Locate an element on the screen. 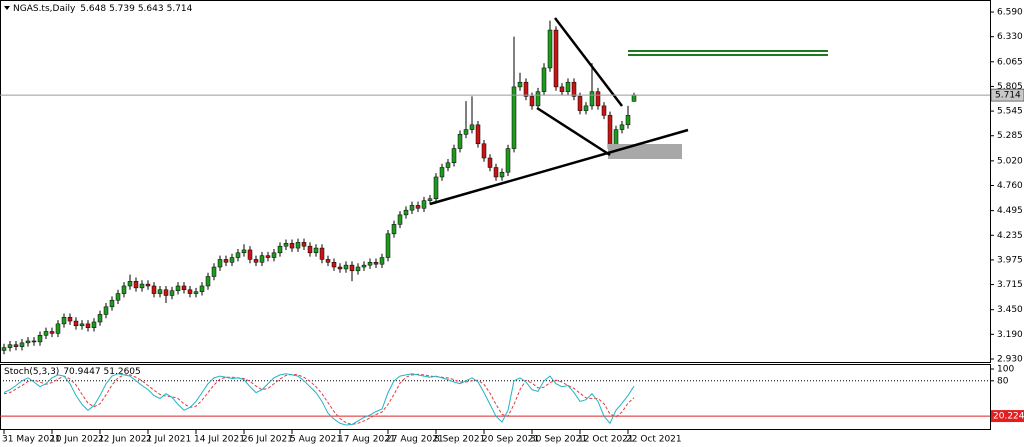 This screenshot has width=1024, height=447. y-tick-label: 4.235 is located at coordinates (1010, 236).